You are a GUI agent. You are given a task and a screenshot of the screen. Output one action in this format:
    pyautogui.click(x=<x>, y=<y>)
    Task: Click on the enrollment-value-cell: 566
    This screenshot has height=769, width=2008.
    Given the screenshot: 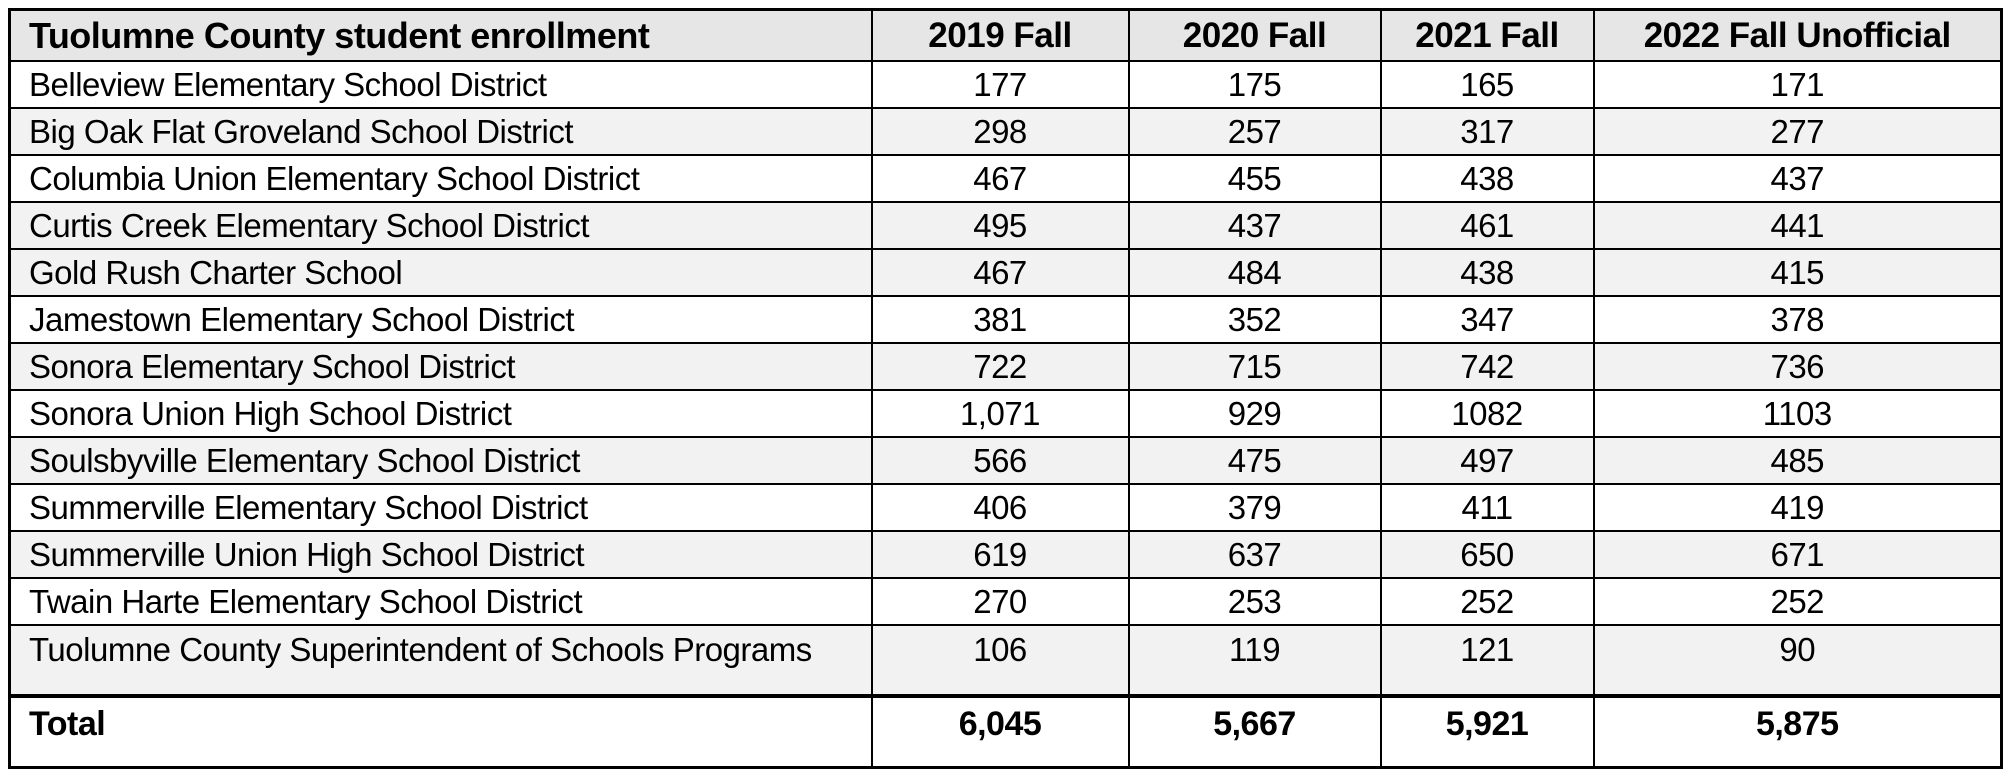 What is the action you would take?
    pyautogui.click(x=1000, y=460)
    